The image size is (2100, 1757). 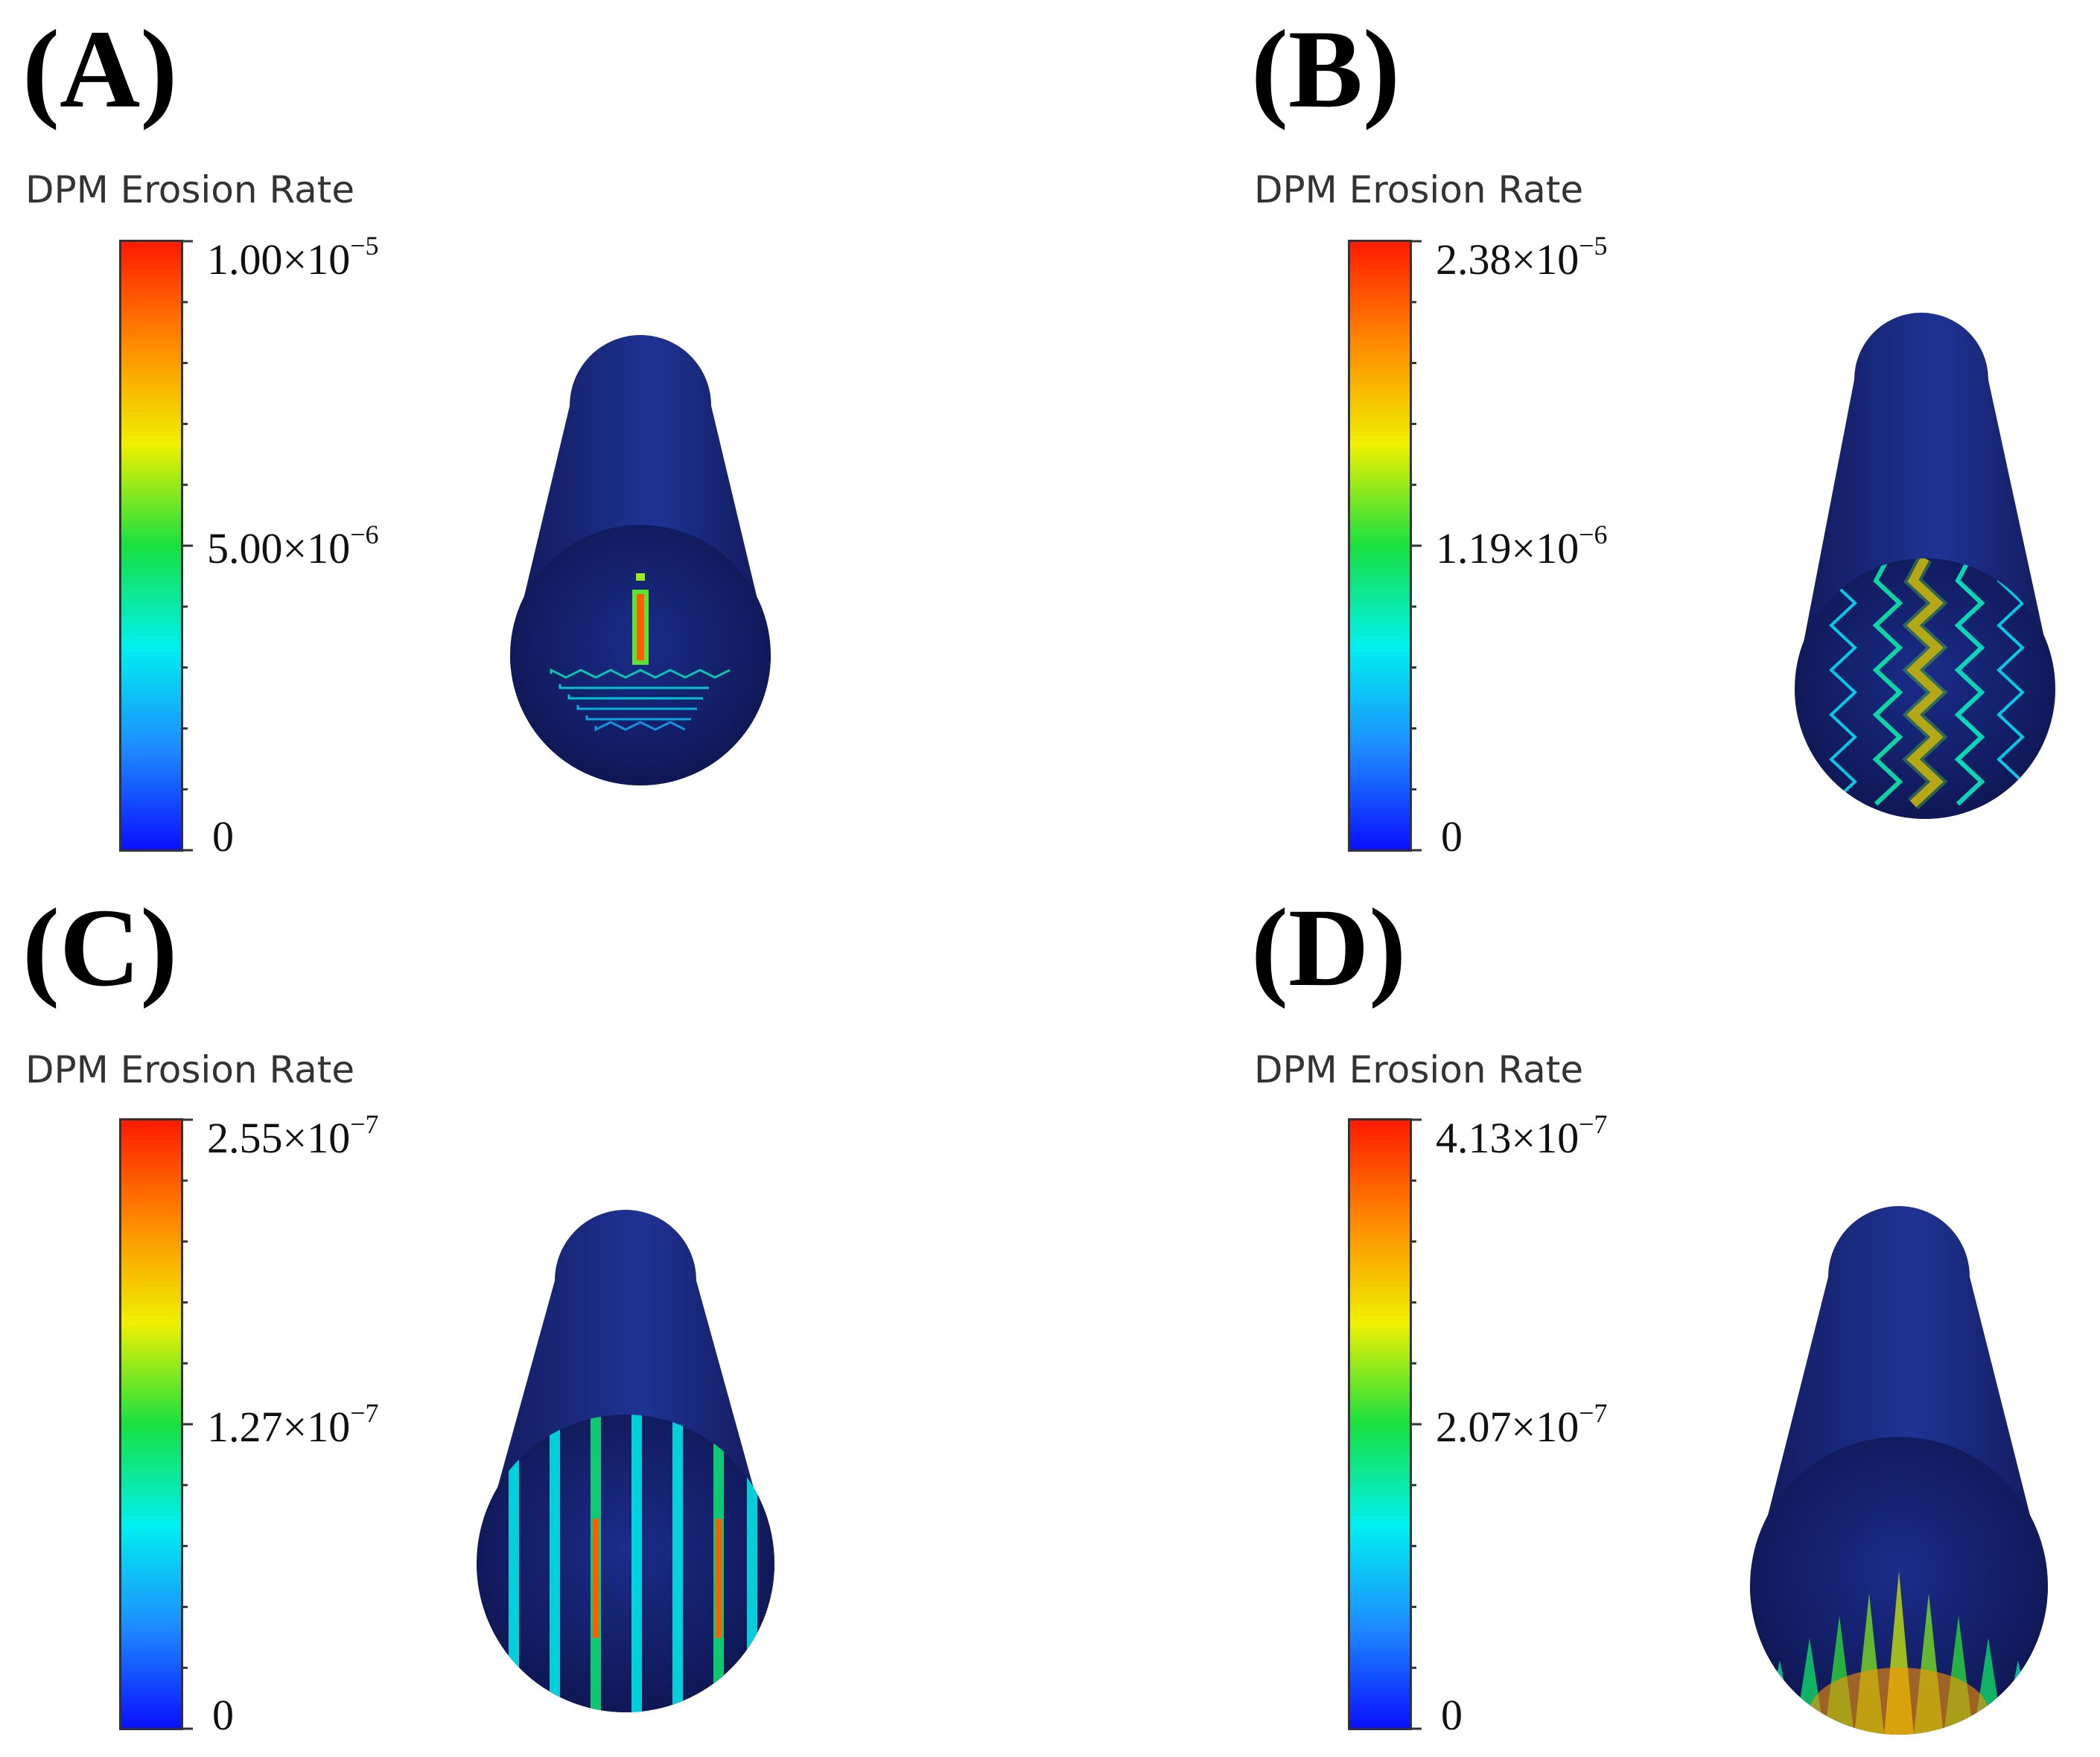 I want to click on colorbar-max-label: 2.38×10⁻⁵, so click(x=1522, y=257).